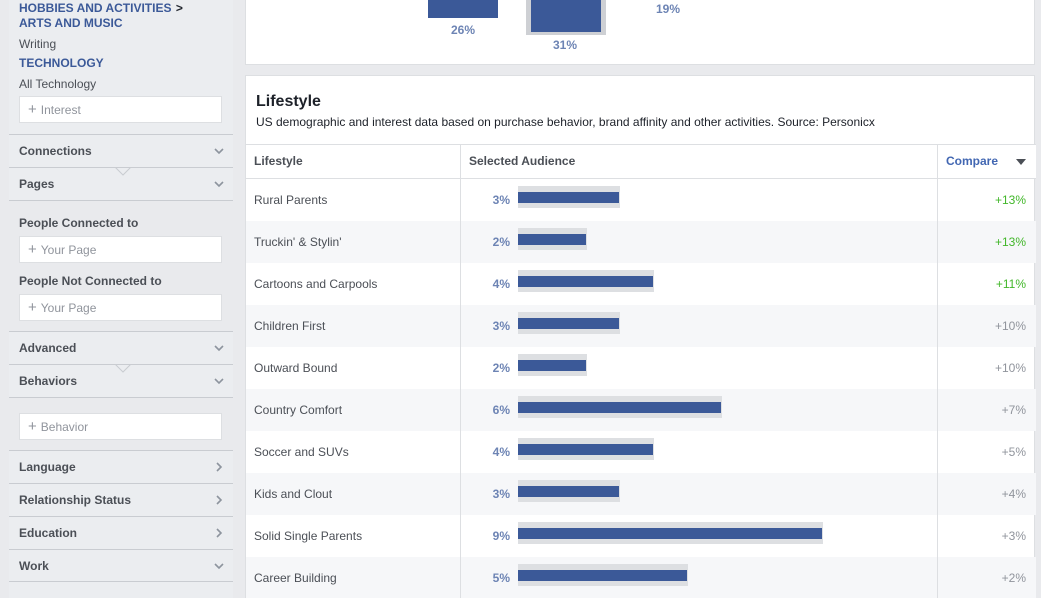 This screenshot has height=598, width=1041. I want to click on table-row: Cartoons and Carpools 4% +11%, so click(641, 284).